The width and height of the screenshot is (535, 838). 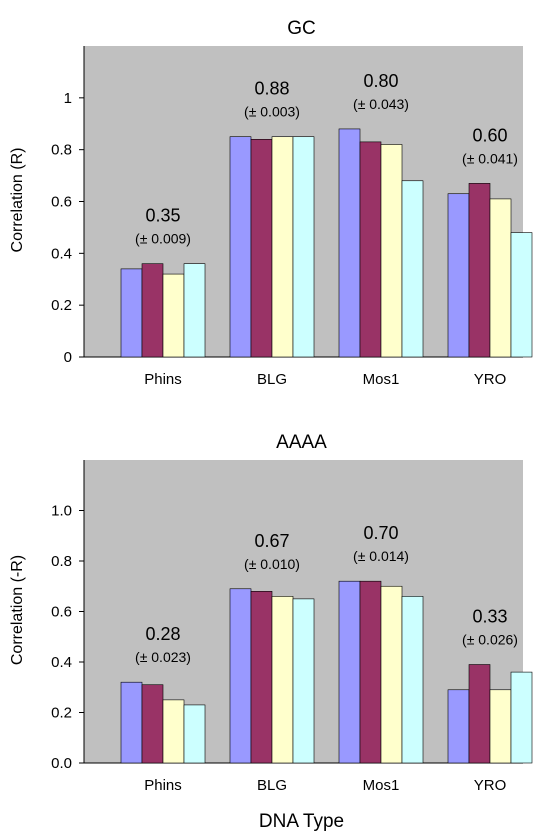 I want to click on chart1-y-tick-label: 0.2, so click(x=61, y=713).